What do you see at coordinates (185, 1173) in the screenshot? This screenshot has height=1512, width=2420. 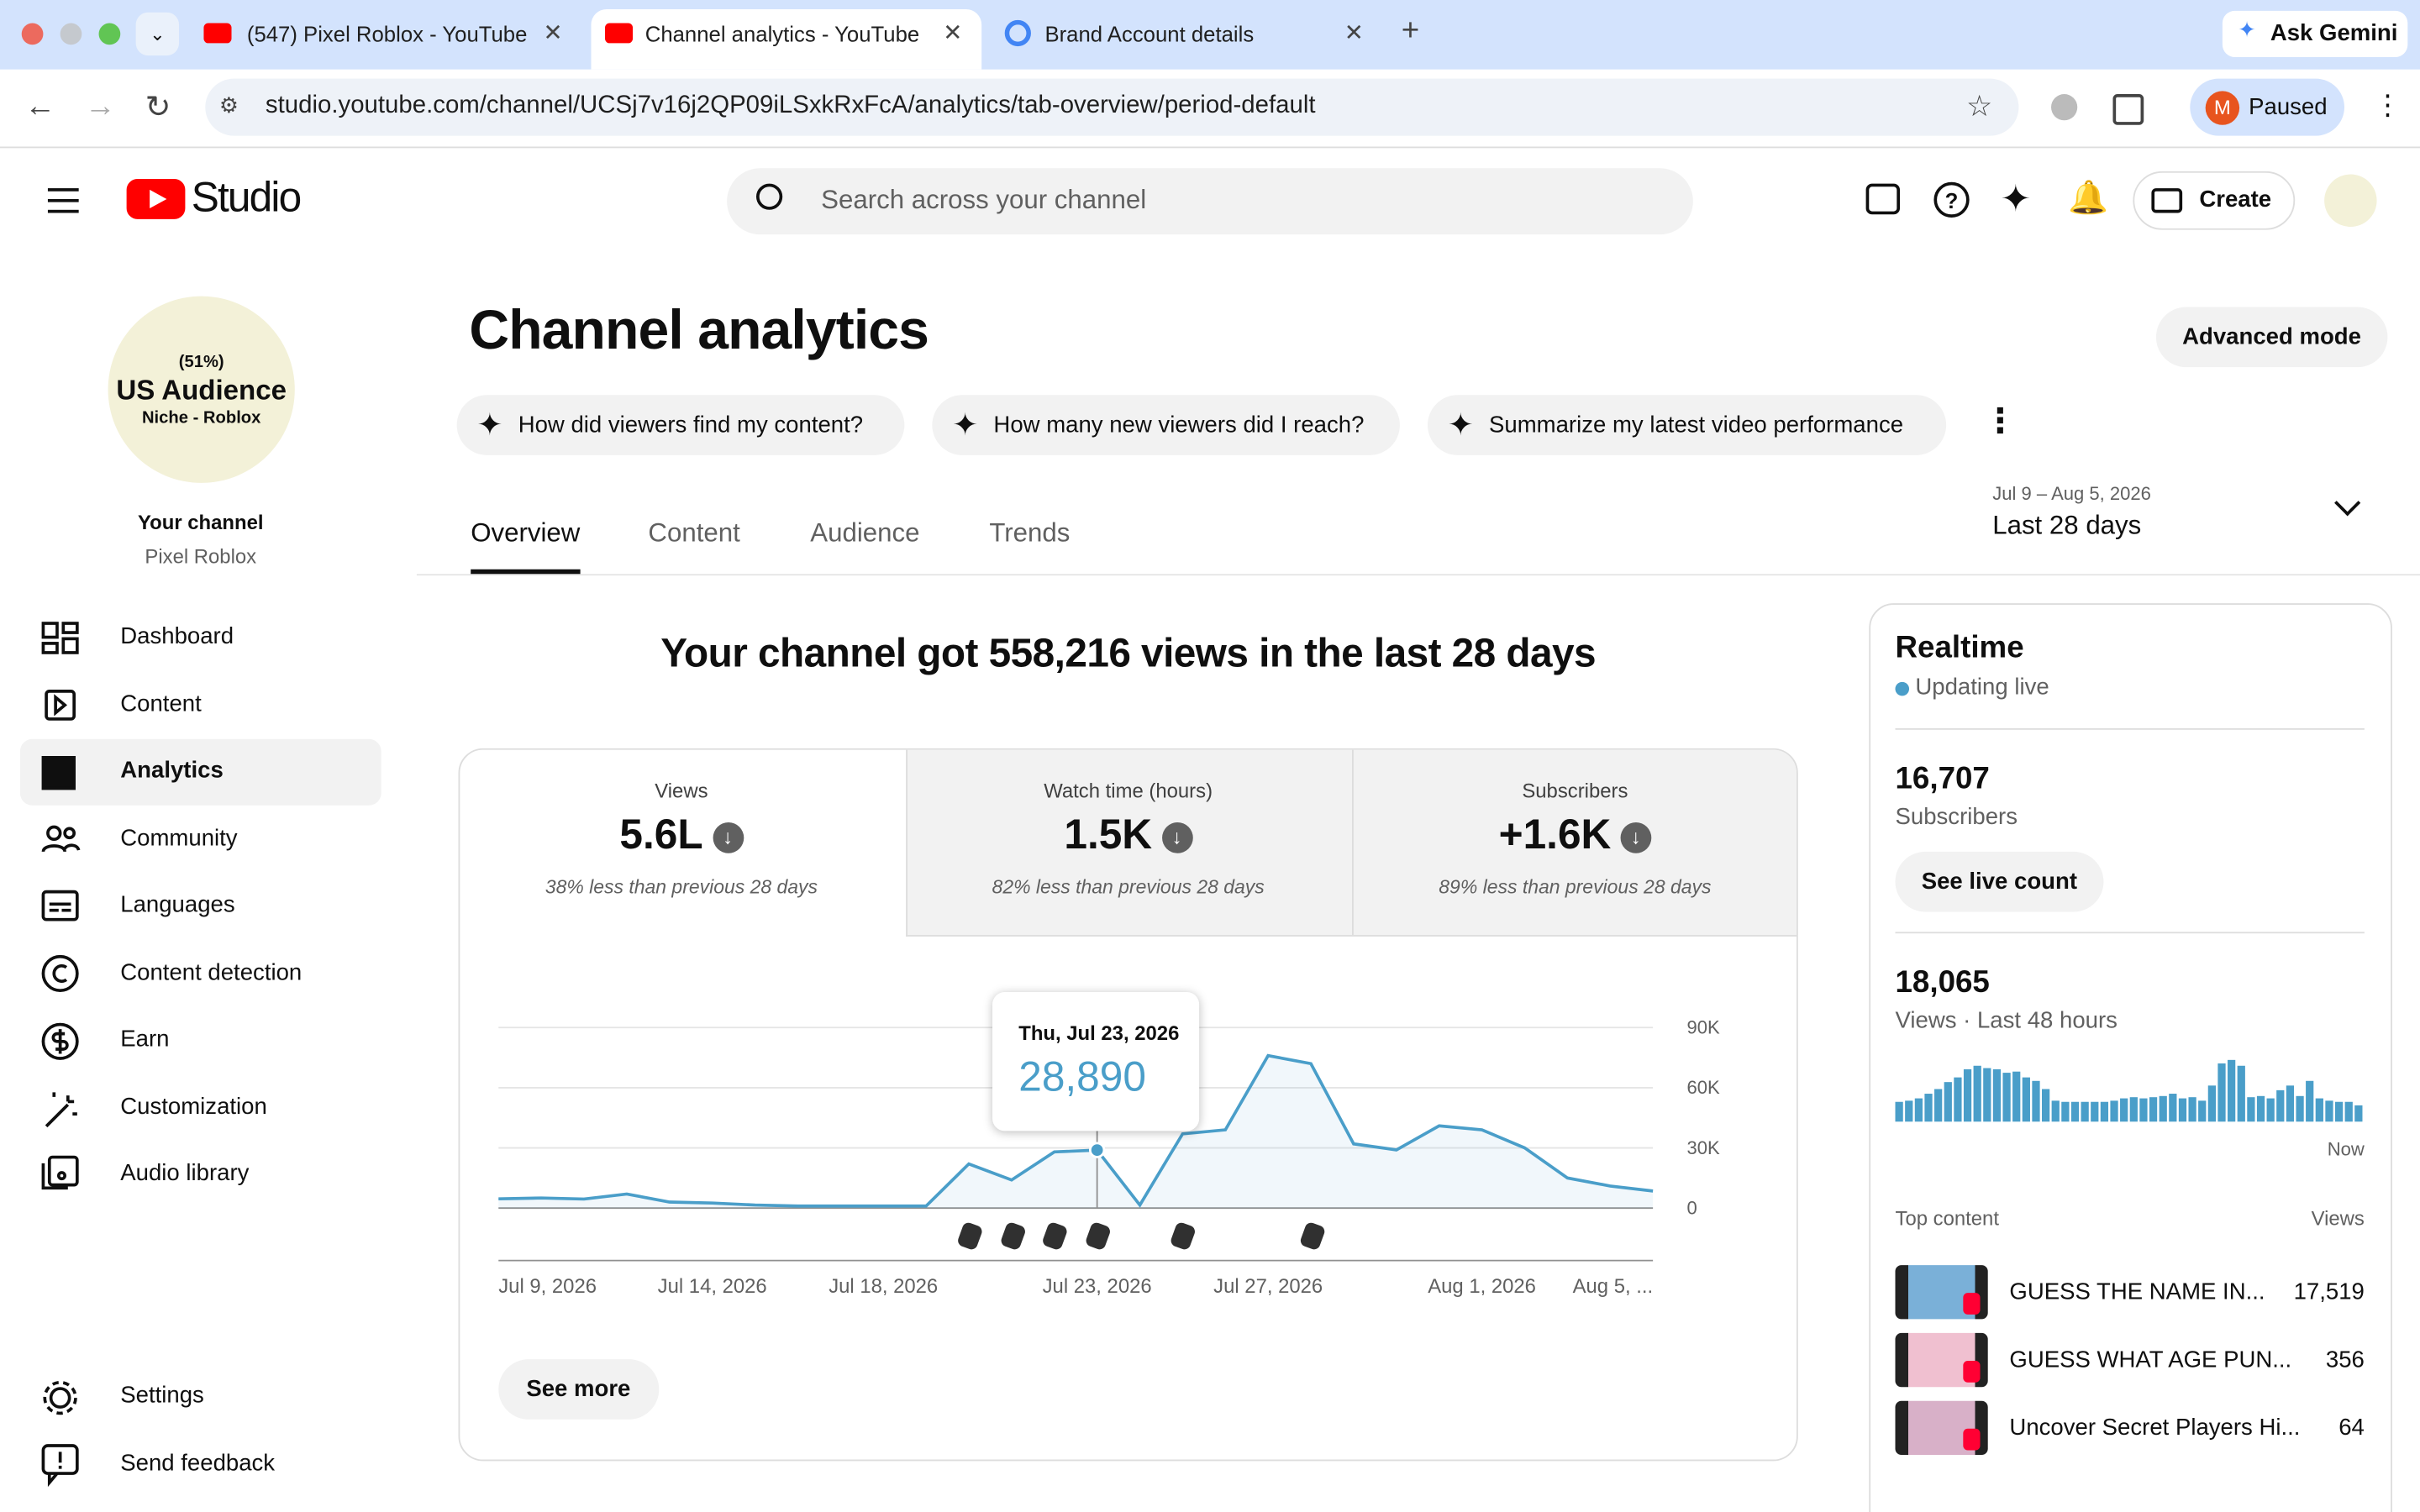 I see `nav-item: Audio library` at bounding box center [185, 1173].